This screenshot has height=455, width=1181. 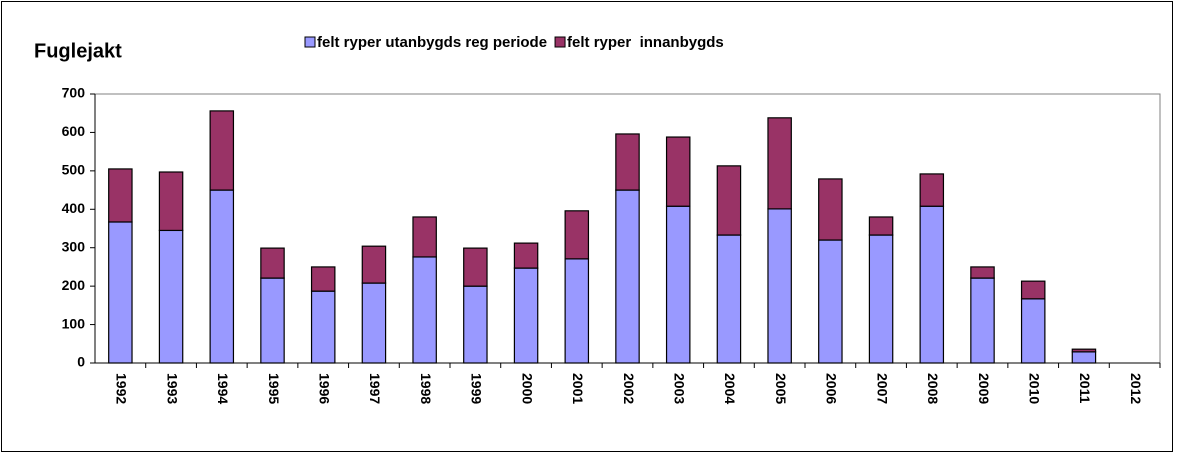 I want to click on x-tick-label: 2001, so click(x=578, y=388).